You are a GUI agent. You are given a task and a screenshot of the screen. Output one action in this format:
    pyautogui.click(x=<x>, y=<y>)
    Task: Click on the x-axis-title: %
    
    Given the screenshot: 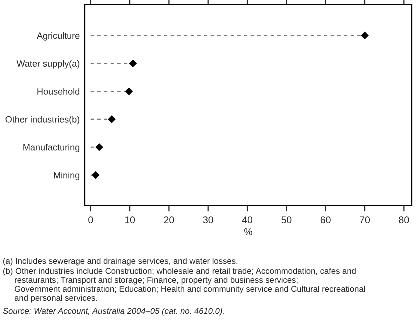 What is the action you would take?
    pyautogui.click(x=248, y=232)
    